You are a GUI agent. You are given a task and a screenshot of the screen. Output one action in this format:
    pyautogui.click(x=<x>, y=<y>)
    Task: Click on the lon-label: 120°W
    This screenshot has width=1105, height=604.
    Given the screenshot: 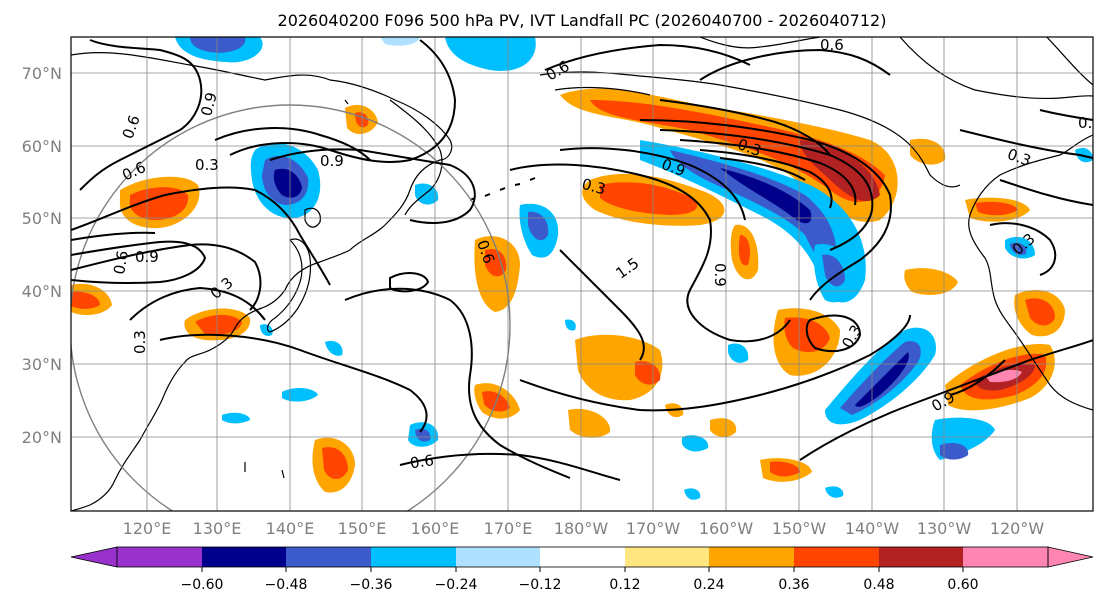 What is the action you would take?
    pyautogui.click(x=1017, y=528)
    